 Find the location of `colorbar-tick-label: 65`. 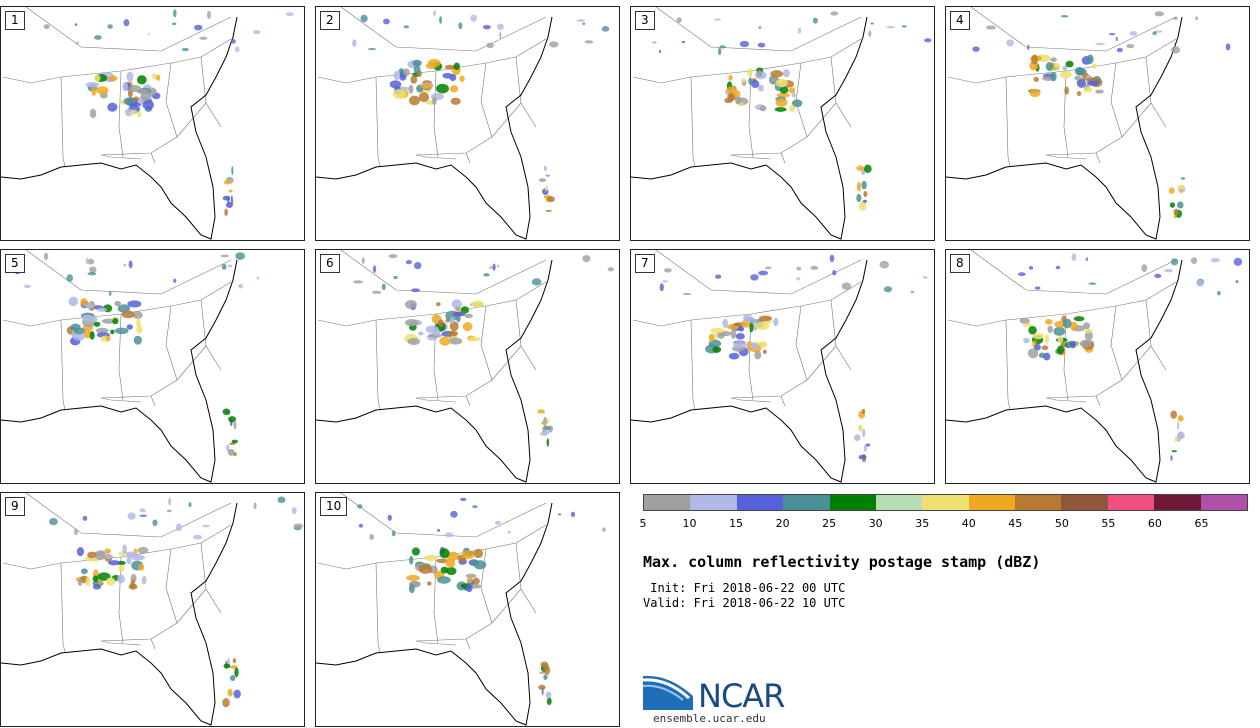

colorbar-tick-label: 65 is located at coordinates (1201, 523).